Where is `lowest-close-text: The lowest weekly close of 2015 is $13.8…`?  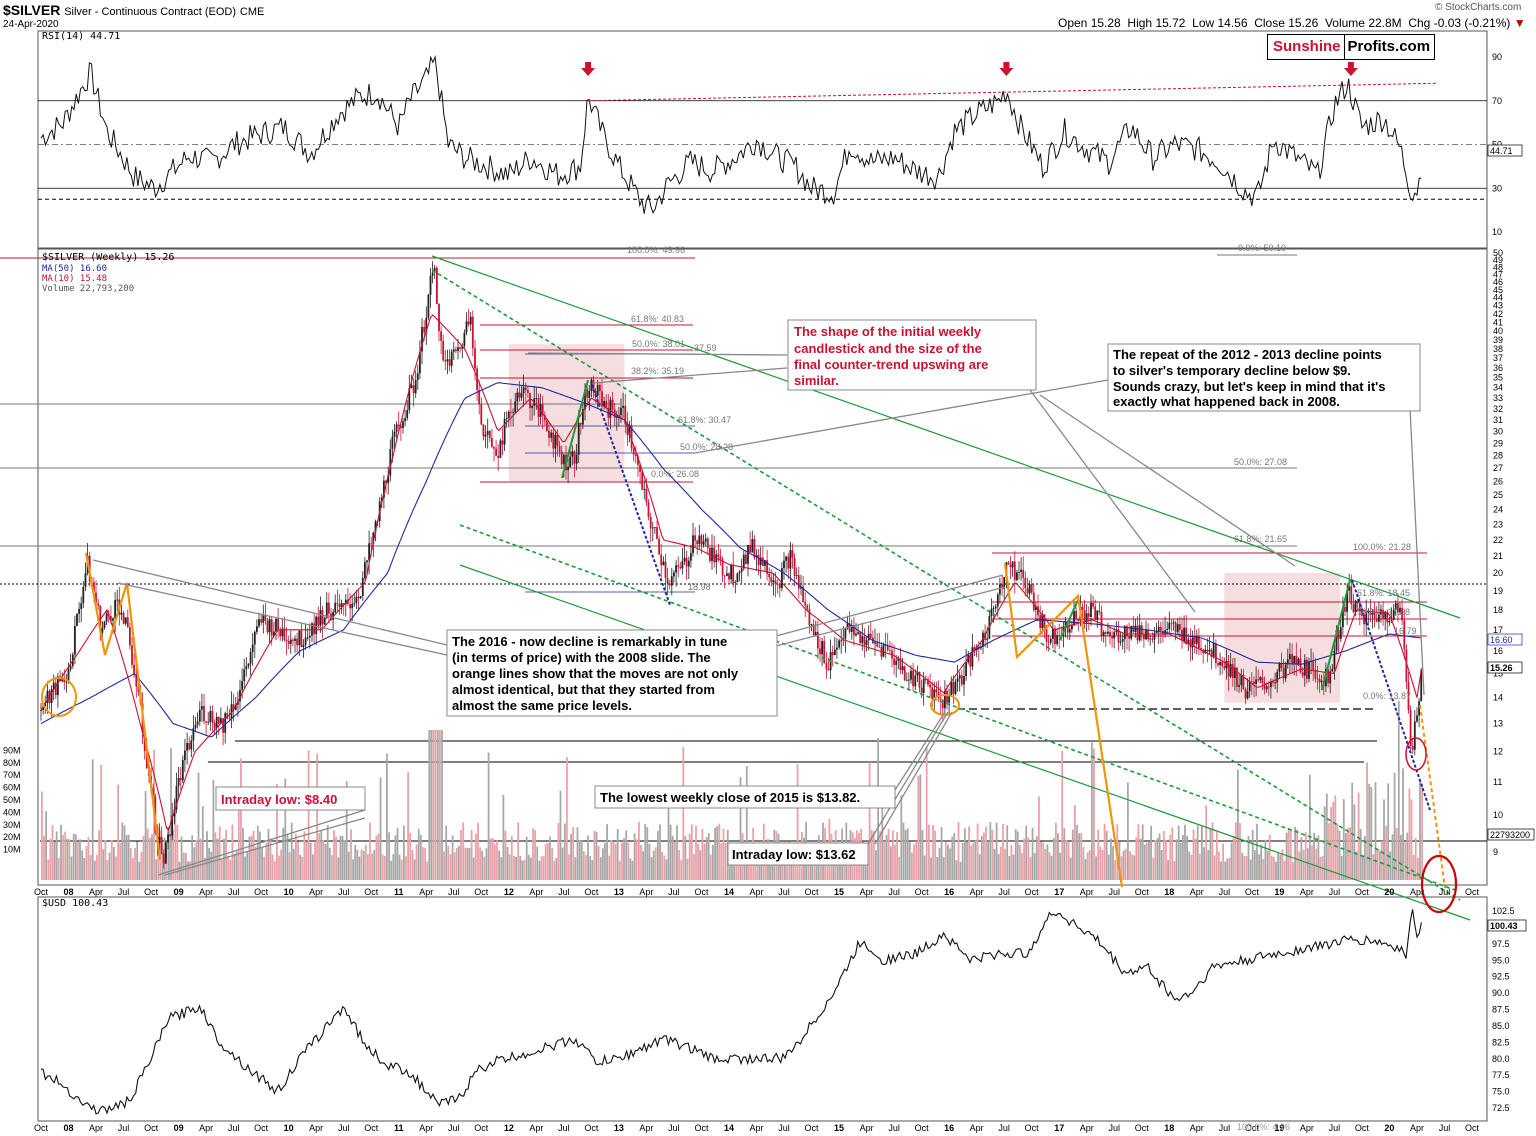 lowest-close-text: The lowest weekly close of 2015 is $13.8… is located at coordinates (730, 797).